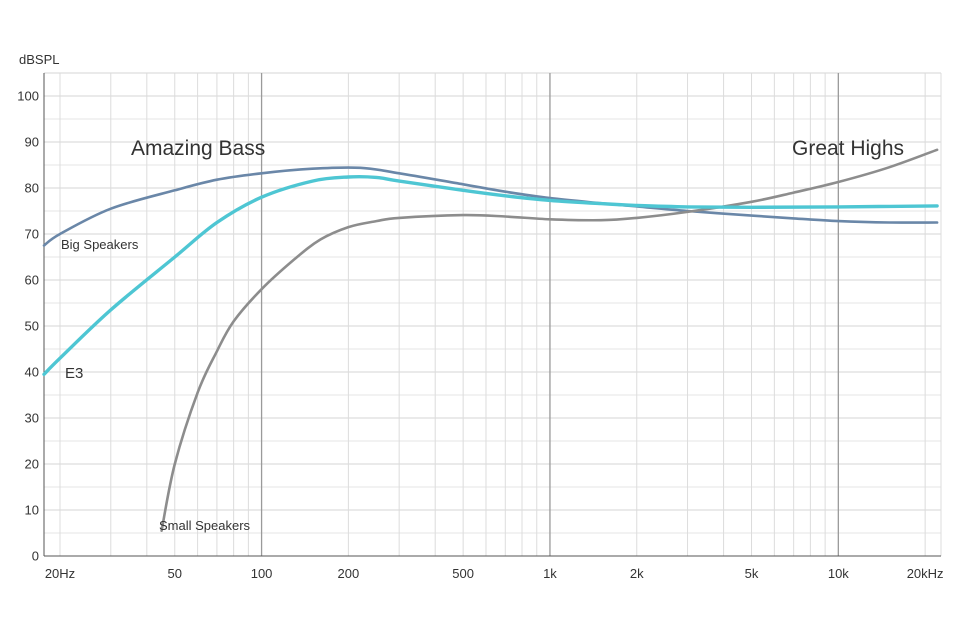 The image size is (960, 639). Describe the element at coordinates (752, 573) in the screenshot. I see `x-tick-label: 5k` at that location.